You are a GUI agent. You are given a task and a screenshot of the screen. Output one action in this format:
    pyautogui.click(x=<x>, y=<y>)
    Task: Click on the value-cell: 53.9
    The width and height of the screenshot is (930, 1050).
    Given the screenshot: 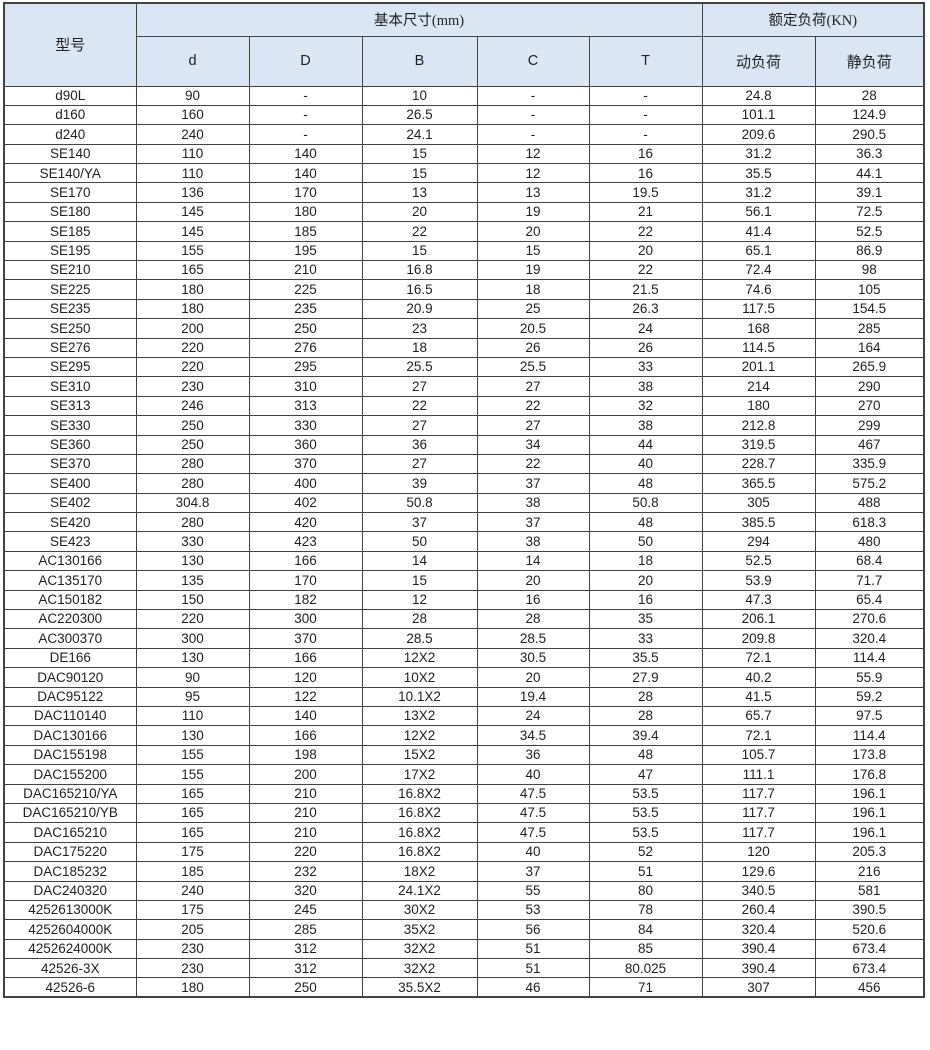 What is the action you would take?
    pyautogui.click(x=758, y=580)
    